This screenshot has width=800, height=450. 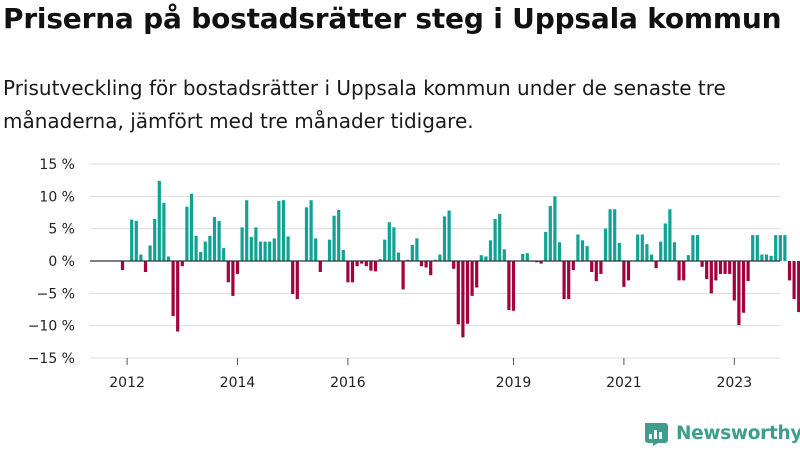 What do you see at coordinates (430, 374) in the screenshot?
I see `x-axis-ticks: 2012201420162019202120232025` at bounding box center [430, 374].